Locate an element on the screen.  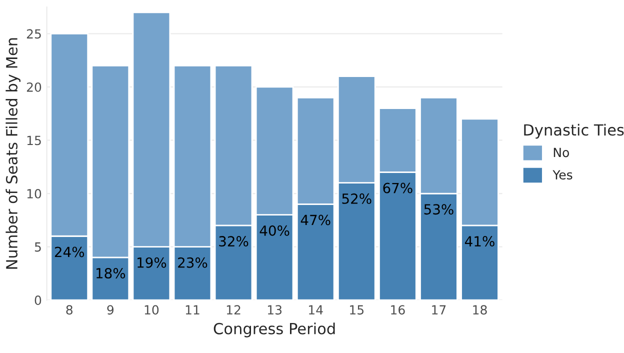
x-tick-label: 16 is located at coordinates (398, 310).